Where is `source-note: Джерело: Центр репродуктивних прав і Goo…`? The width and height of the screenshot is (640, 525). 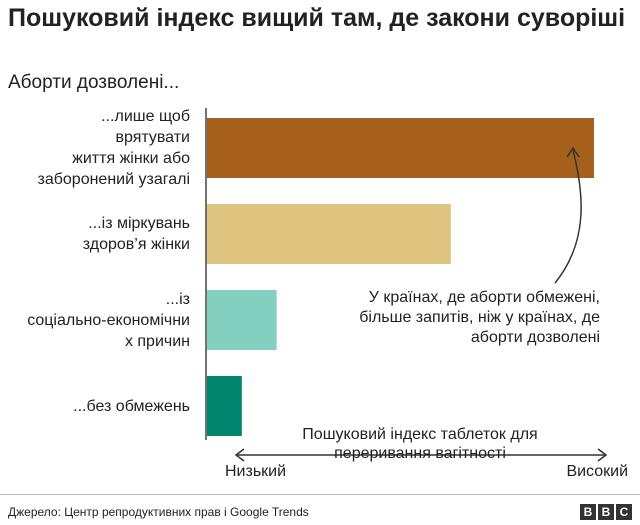 source-note: Джерело: Центр репродуктивних прав і Goo… is located at coordinates (158, 512).